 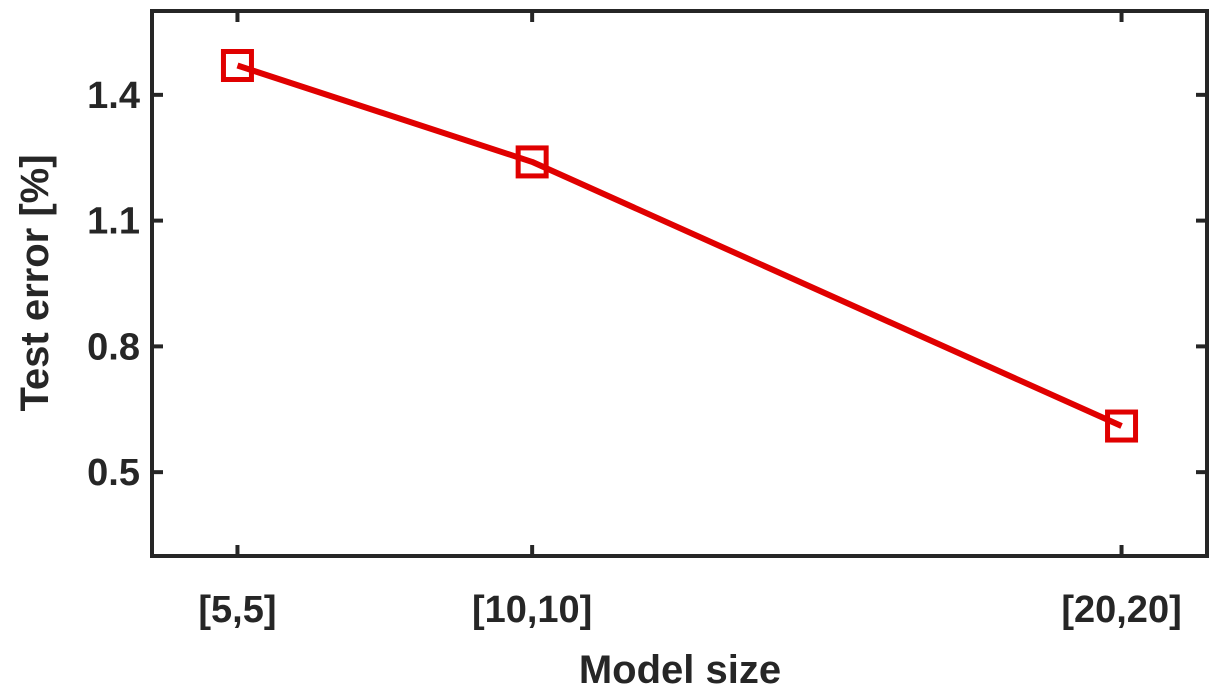 What do you see at coordinates (1121, 610) in the screenshot?
I see `x-tick-label: [20,20]` at bounding box center [1121, 610].